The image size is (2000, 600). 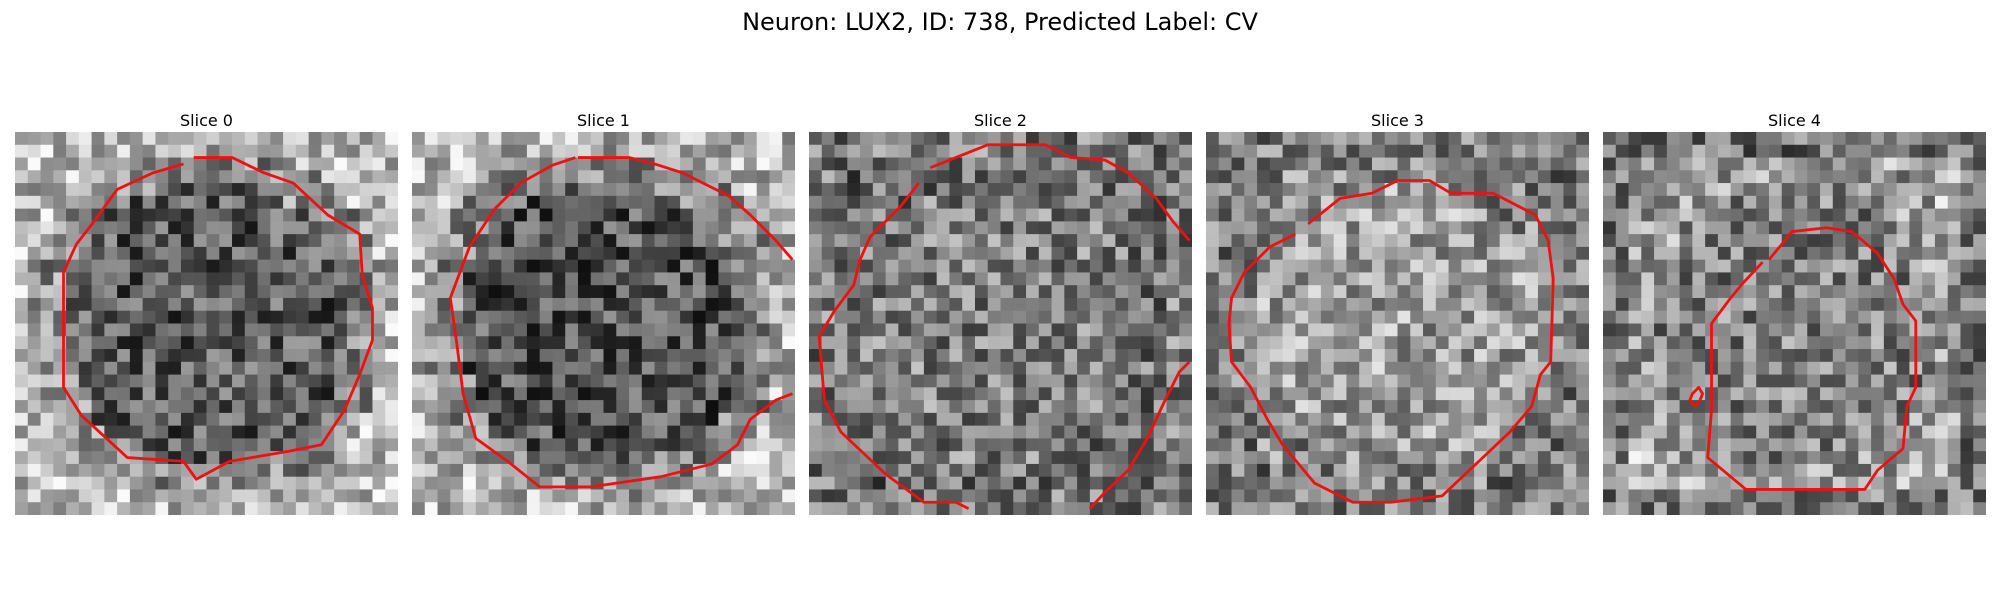 I want to click on slice-panel-3: Slice 3, so click(x=1397, y=312).